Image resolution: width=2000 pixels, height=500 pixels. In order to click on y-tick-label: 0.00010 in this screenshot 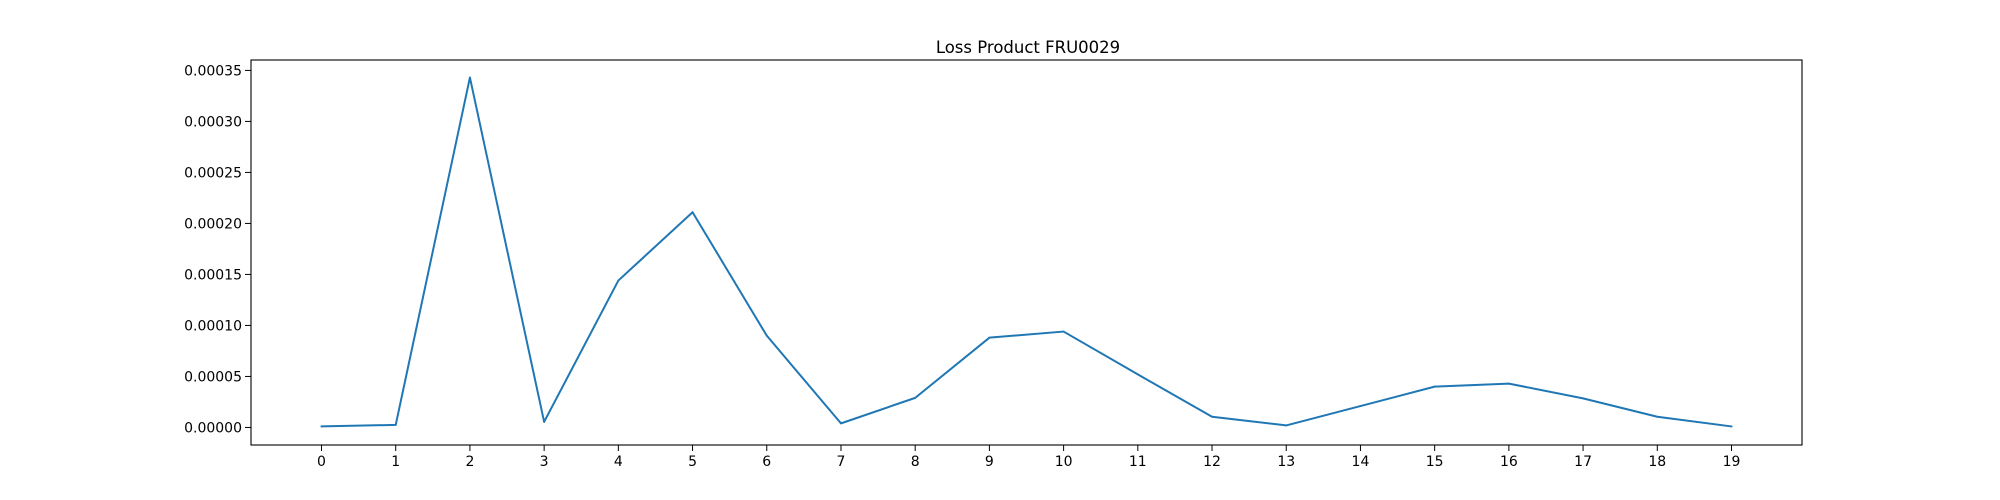, I will do `click(213, 326)`.